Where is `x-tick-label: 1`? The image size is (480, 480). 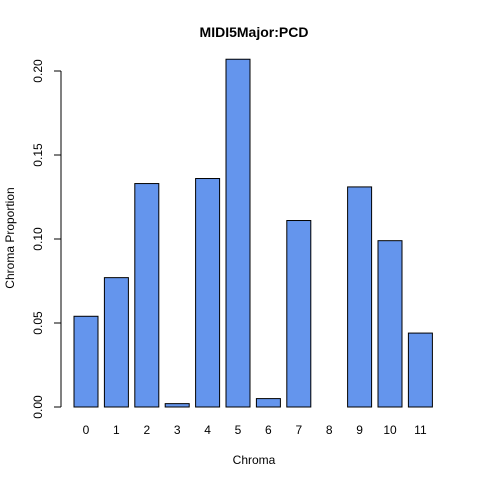
x-tick-label: 1 is located at coordinates (116, 430).